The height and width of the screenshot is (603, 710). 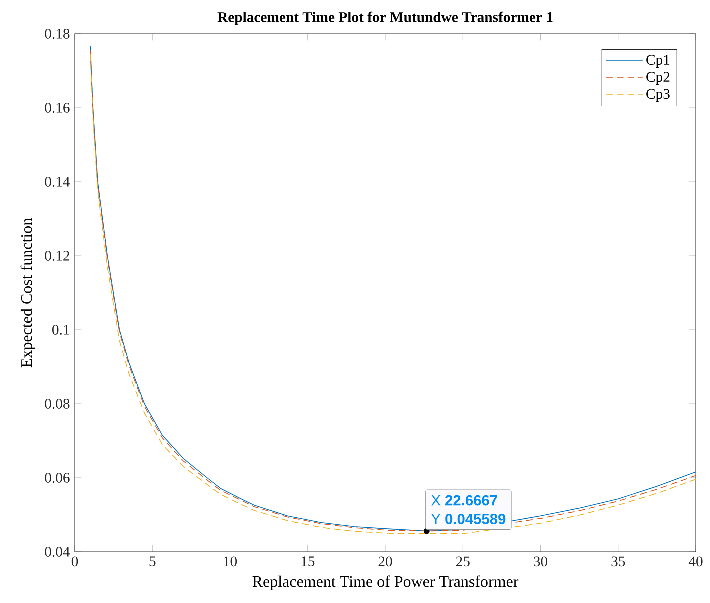 What do you see at coordinates (61, 330) in the screenshot?
I see `y-tick-label: 0.1` at bounding box center [61, 330].